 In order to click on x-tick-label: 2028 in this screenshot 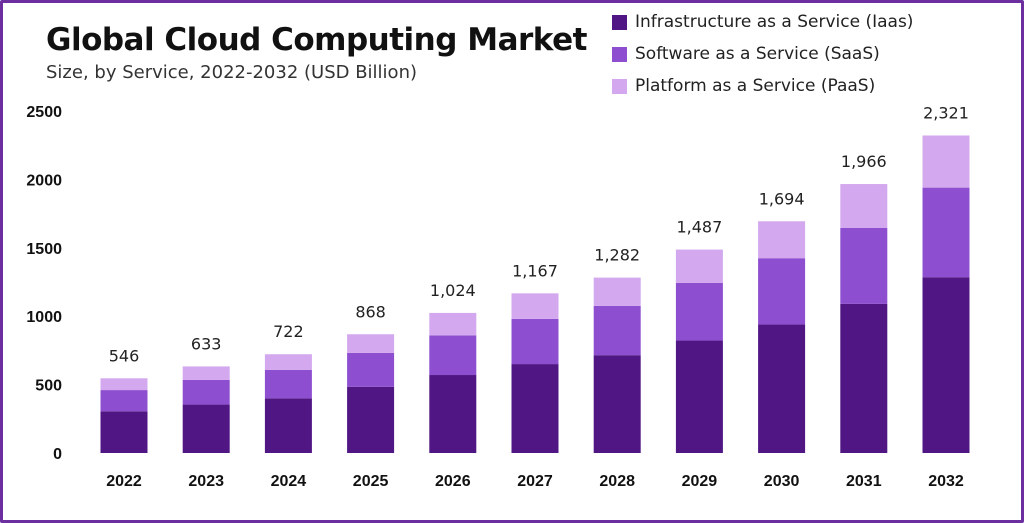, I will do `click(617, 481)`.